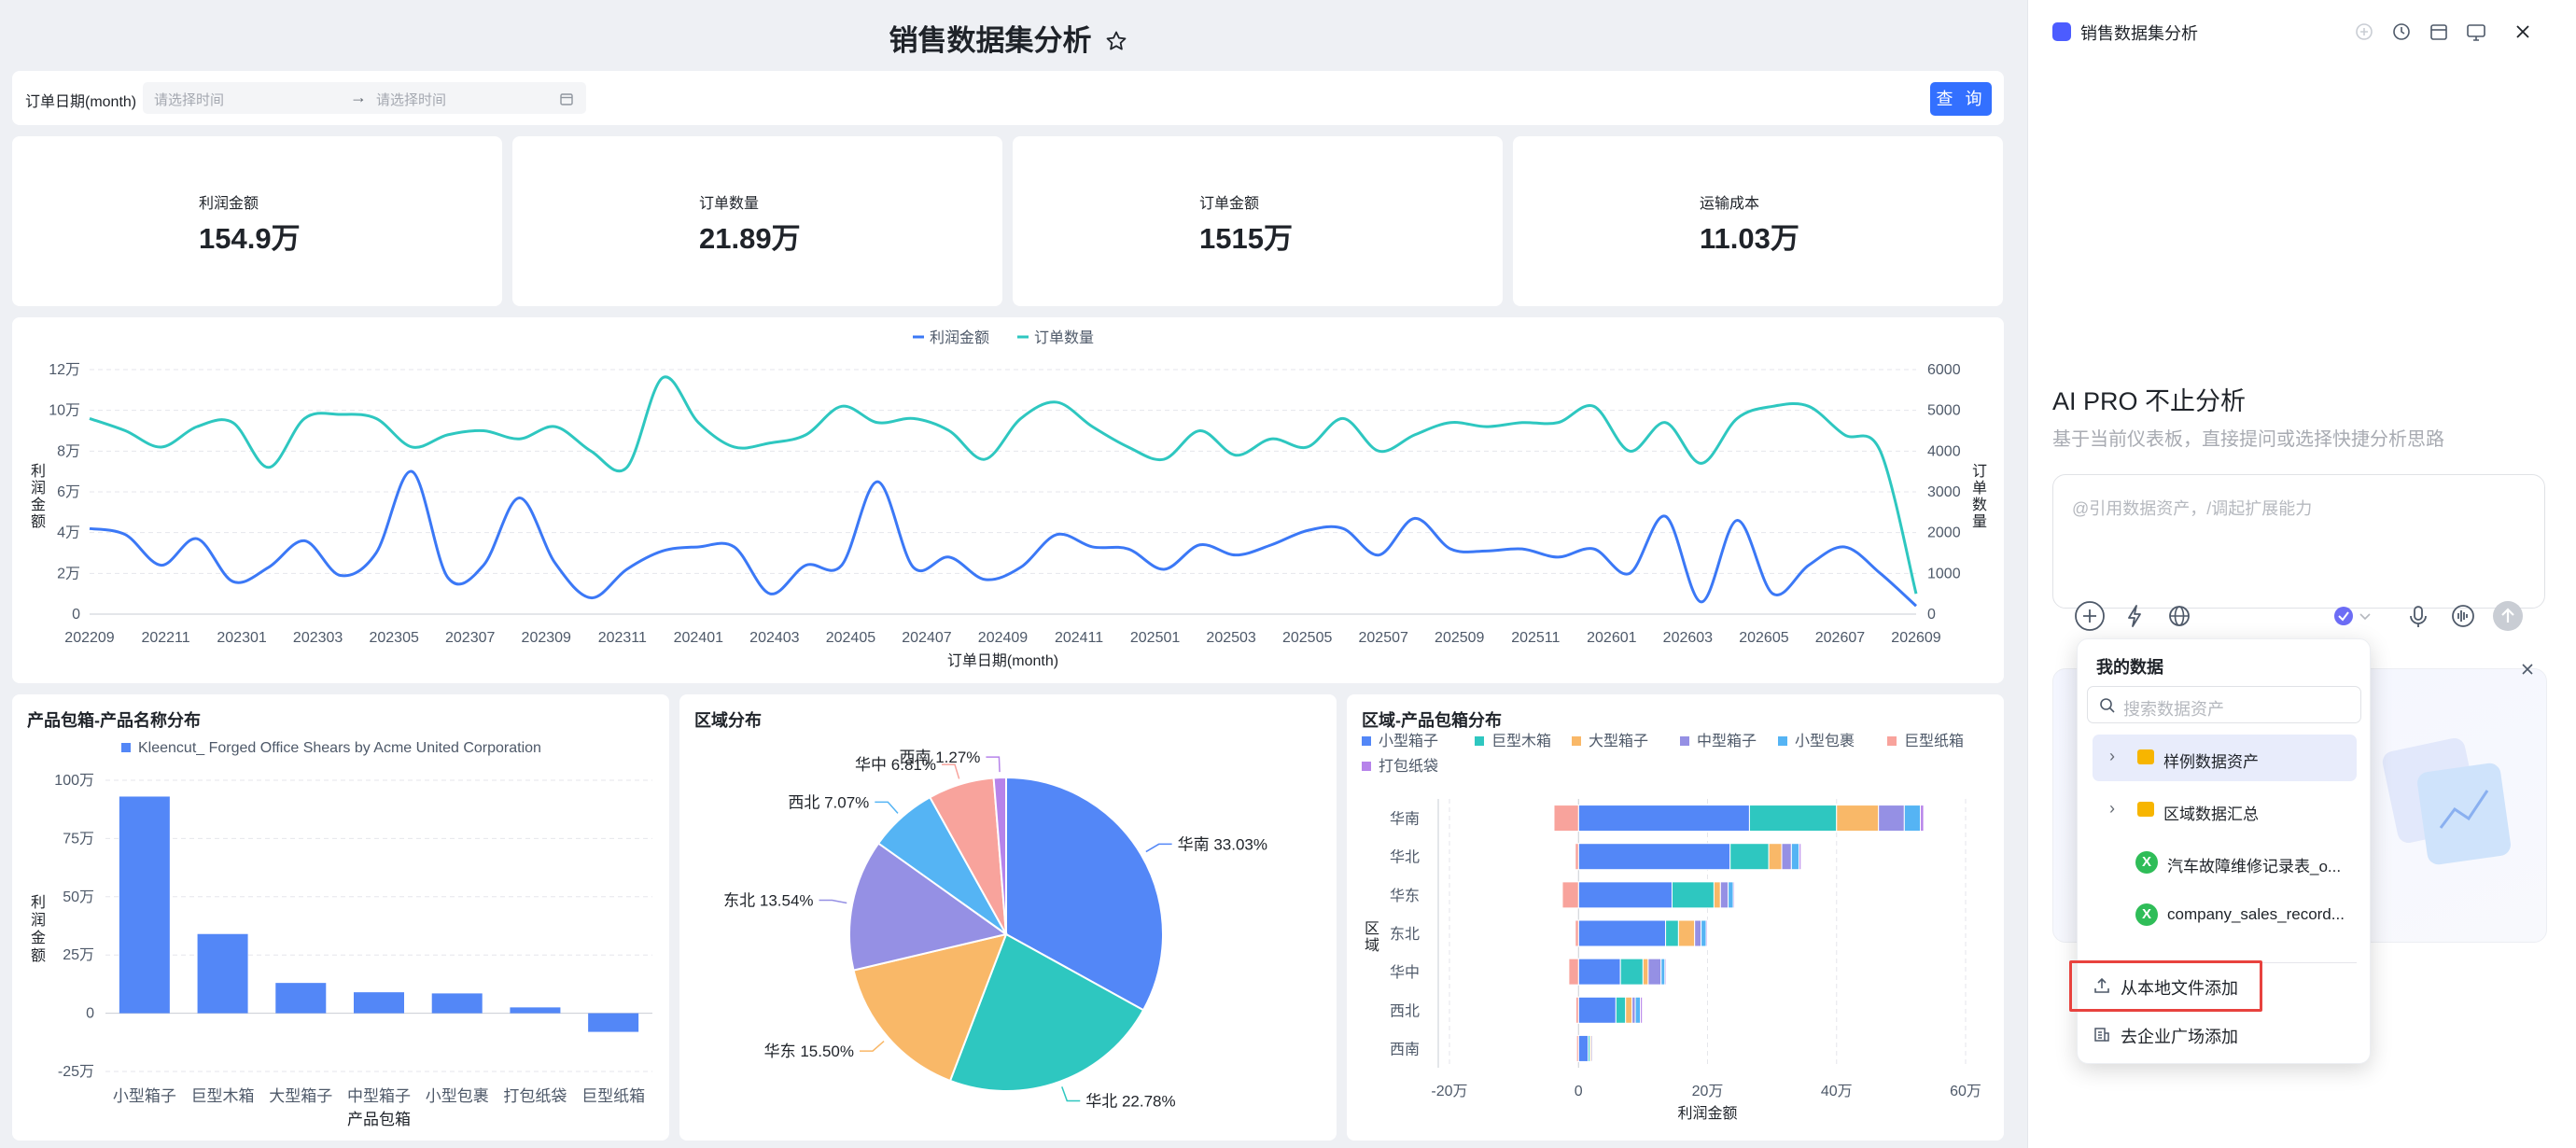 The image size is (2576, 1148). Describe the element at coordinates (2354, 616) in the screenshot. I see `model-select-icon` at that location.